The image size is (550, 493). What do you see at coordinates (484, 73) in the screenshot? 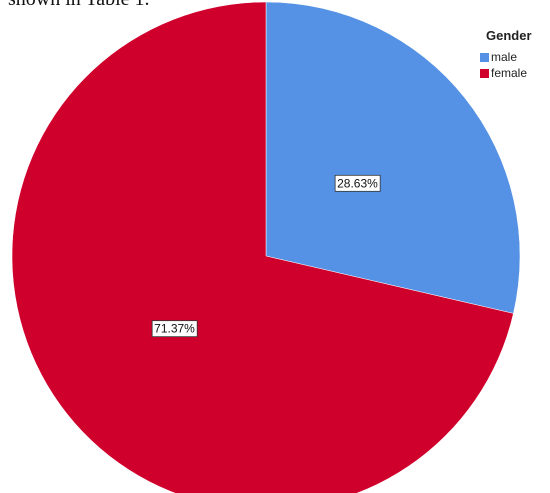
I see `legend-swatch-female` at bounding box center [484, 73].